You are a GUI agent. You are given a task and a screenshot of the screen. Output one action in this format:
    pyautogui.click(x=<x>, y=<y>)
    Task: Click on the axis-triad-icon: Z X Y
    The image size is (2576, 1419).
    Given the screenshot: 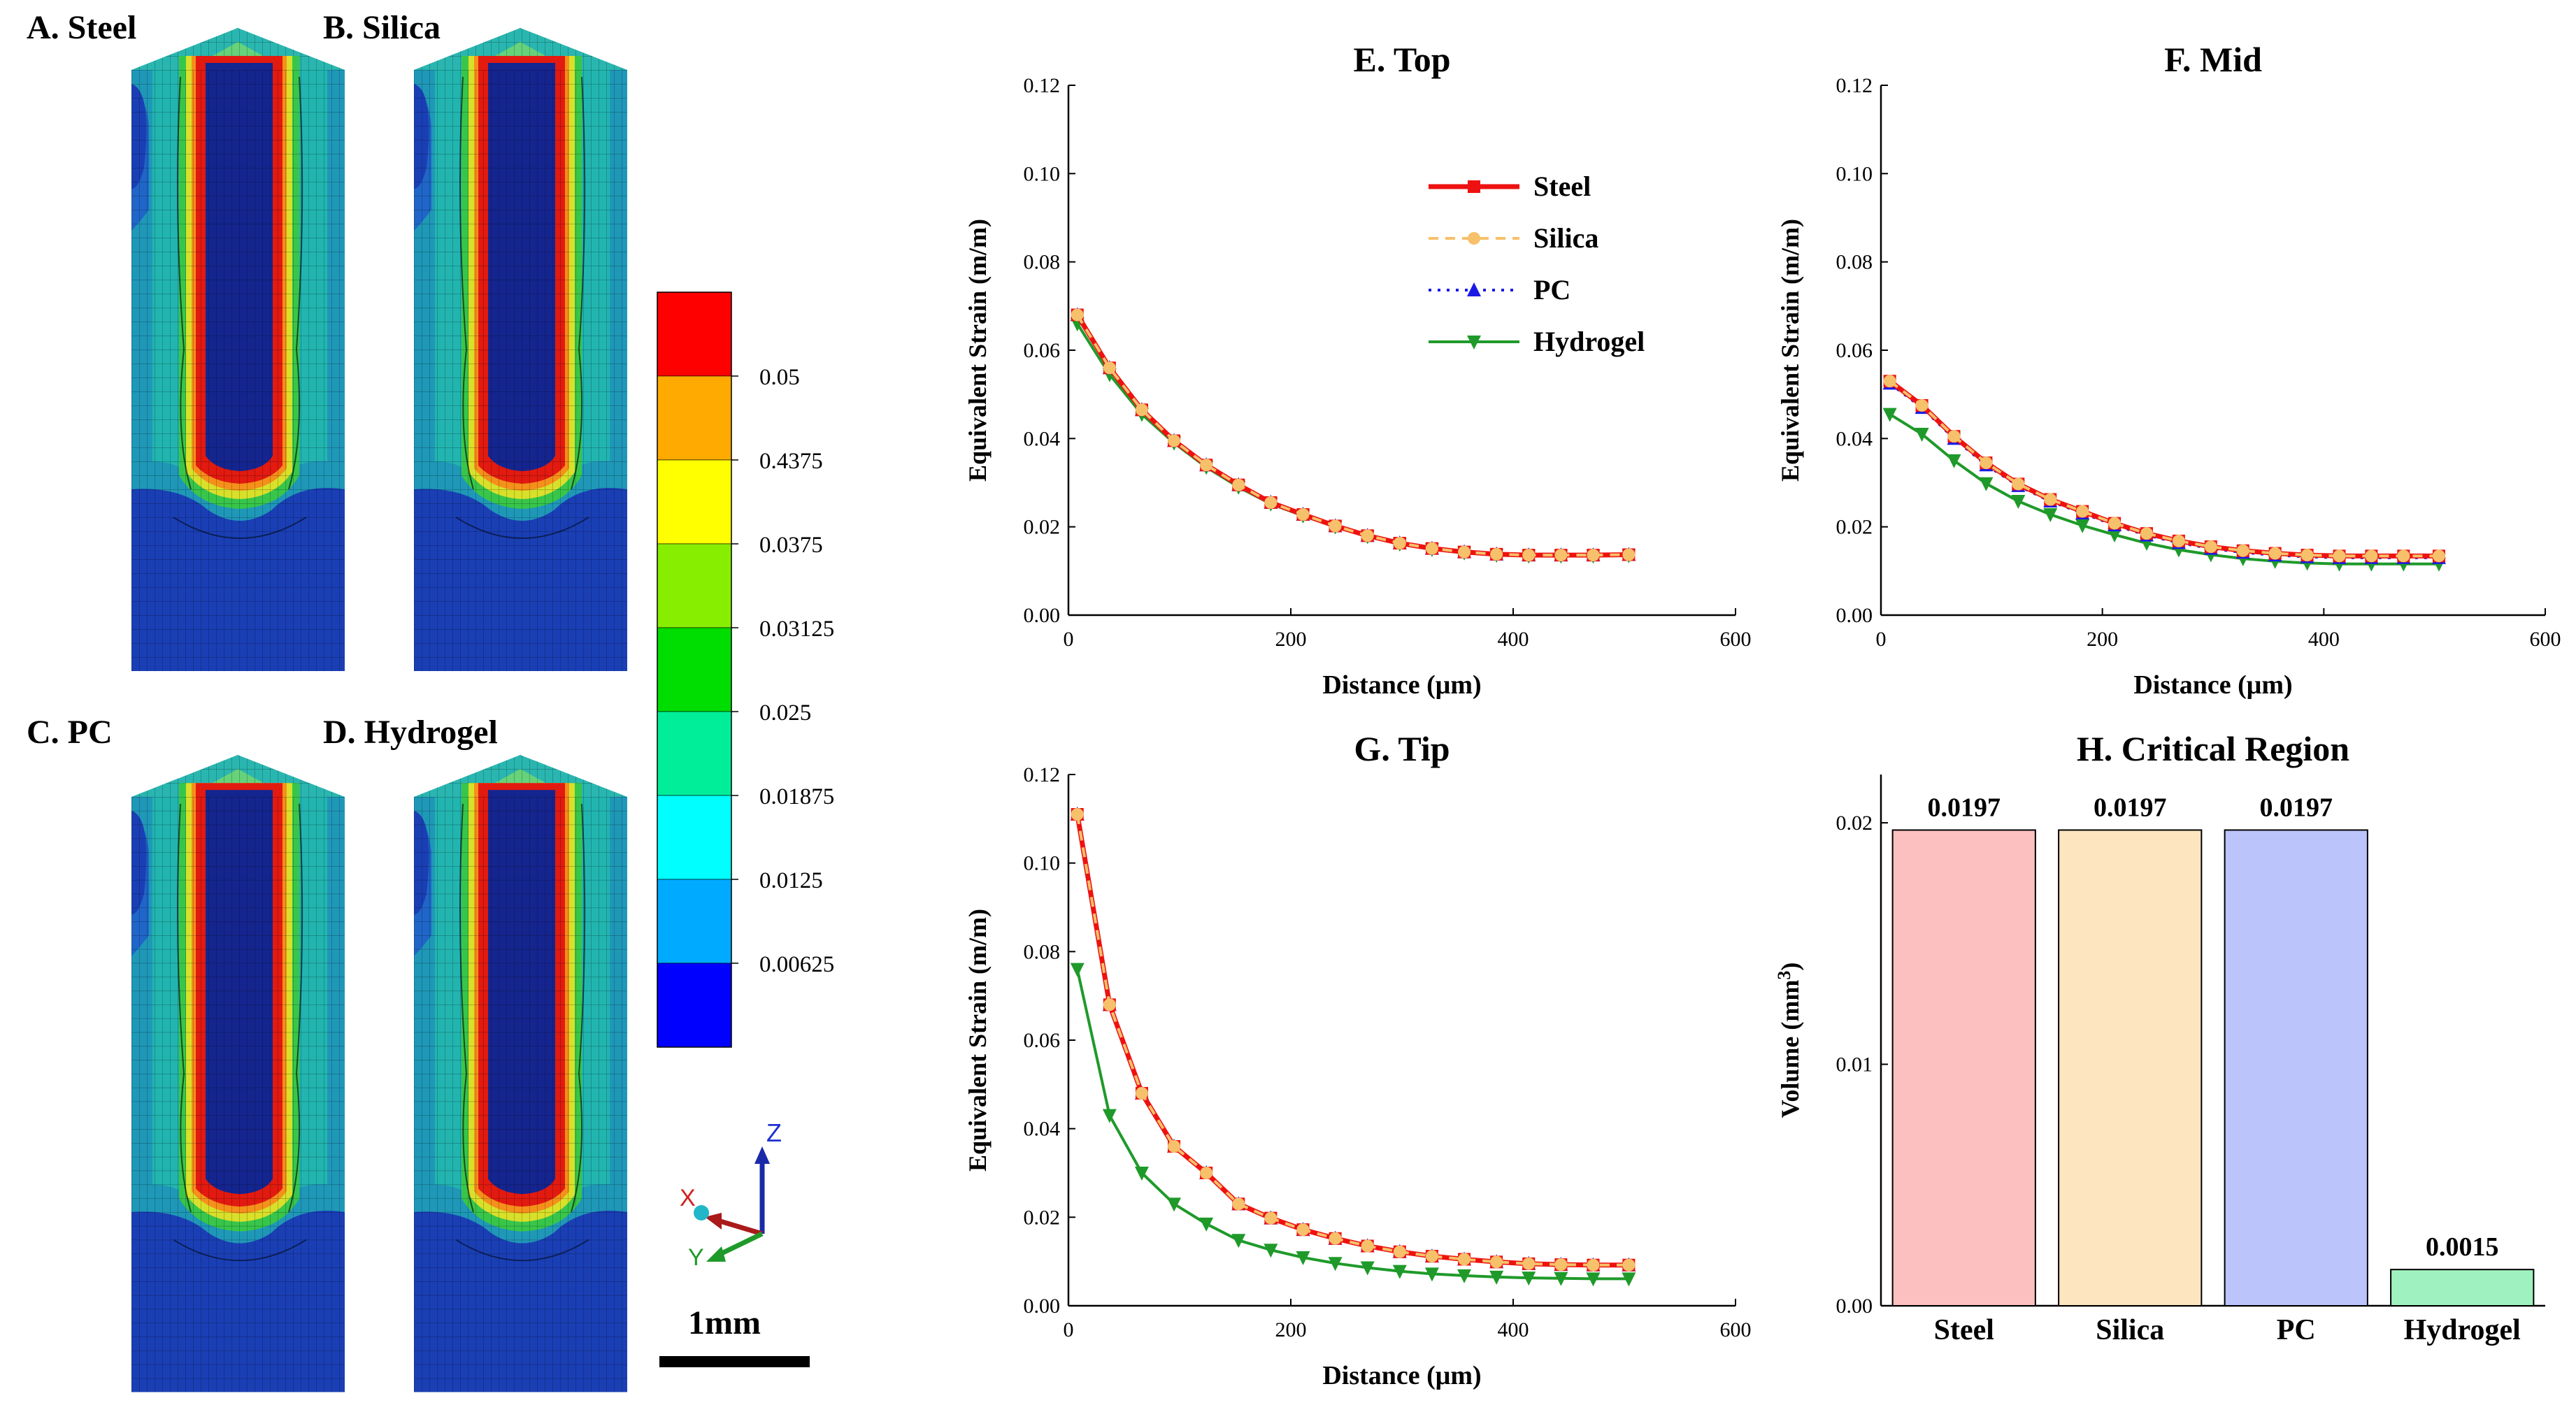 What is the action you would take?
    pyautogui.click(x=731, y=1194)
    